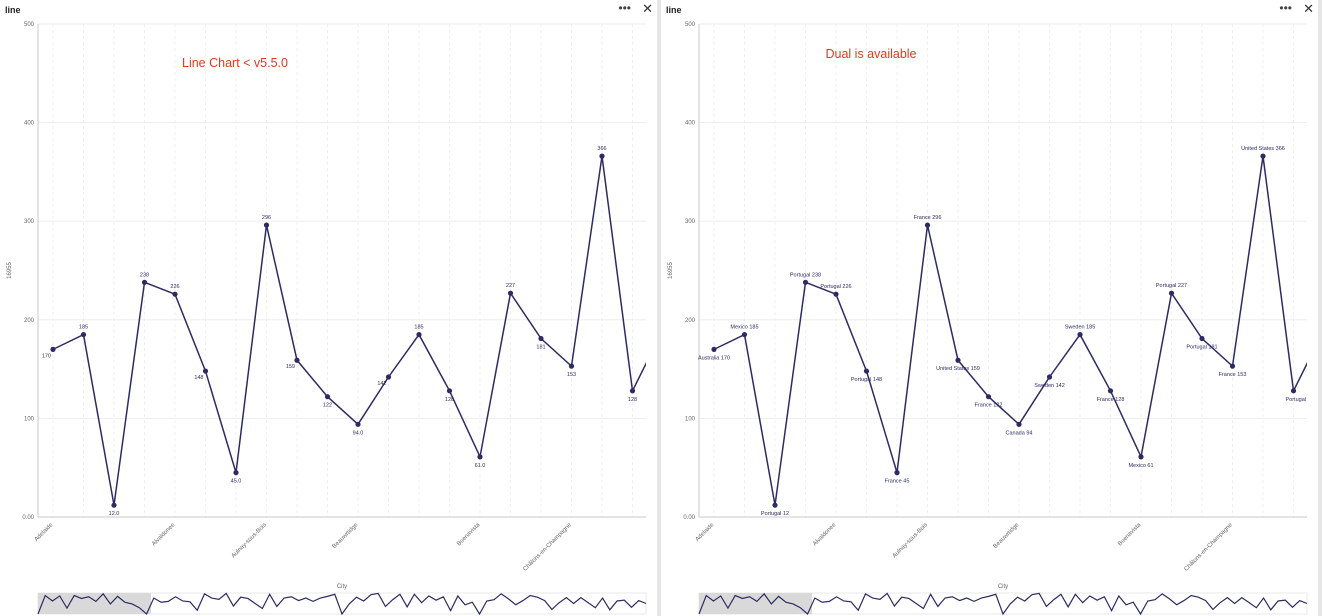 Image resolution: width=1322 pixels, height=616 pixels. Describe the element at coordinates (571, 375) in the screenshot. I see `data-label: 153` at that location.